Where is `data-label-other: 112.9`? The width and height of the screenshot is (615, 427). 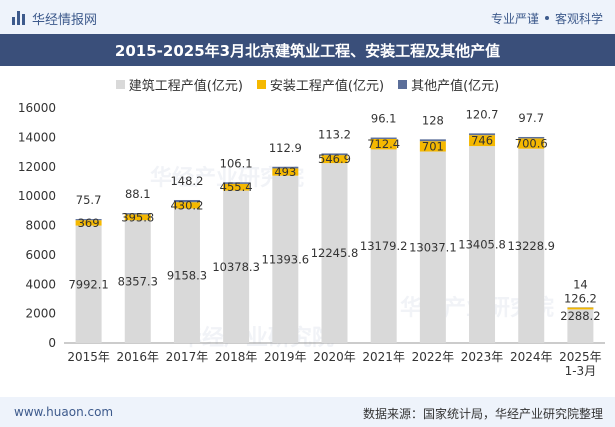
data-label-other: 112.9 is located at coordinates (285, 148).